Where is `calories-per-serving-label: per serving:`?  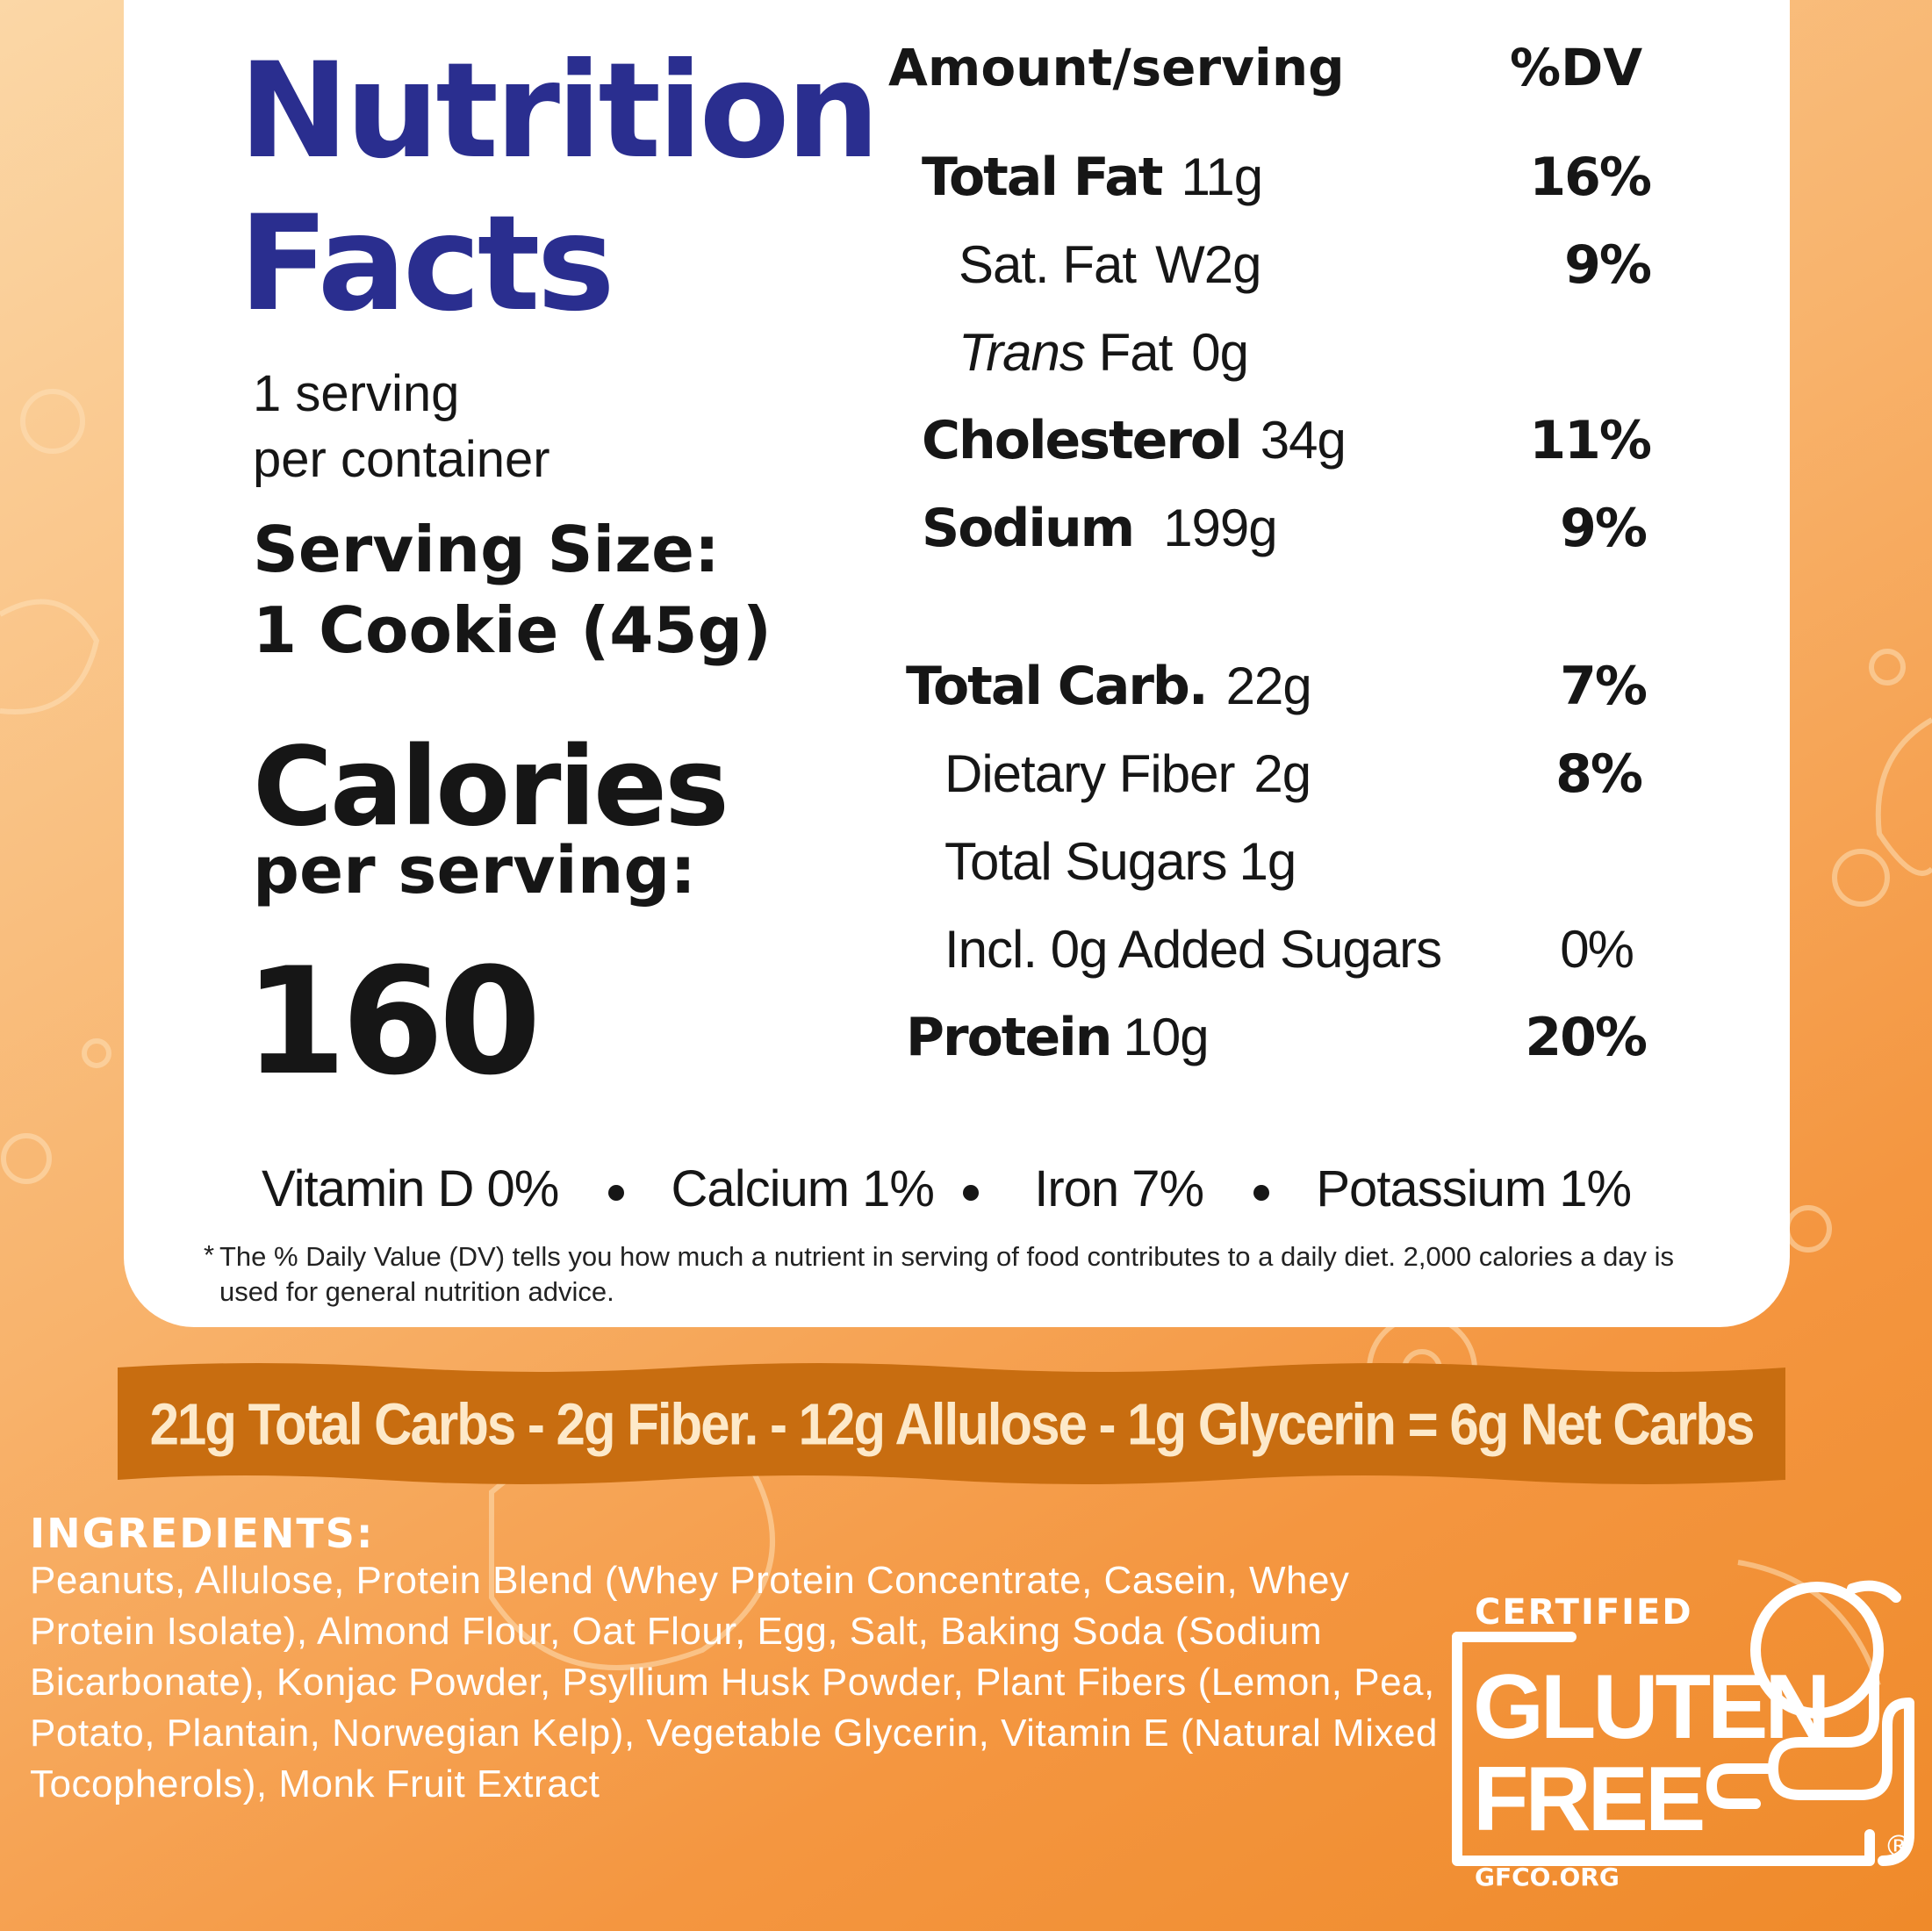 calories-per-serving-label: per serving: is located at coordinates (474, 870).